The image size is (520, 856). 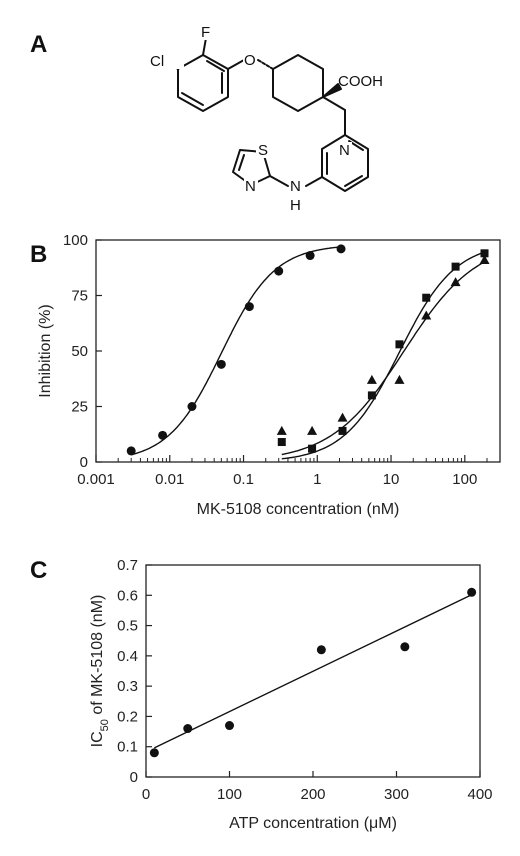 I want to click on x-tick-label: 200, so click(x=312, y=794).